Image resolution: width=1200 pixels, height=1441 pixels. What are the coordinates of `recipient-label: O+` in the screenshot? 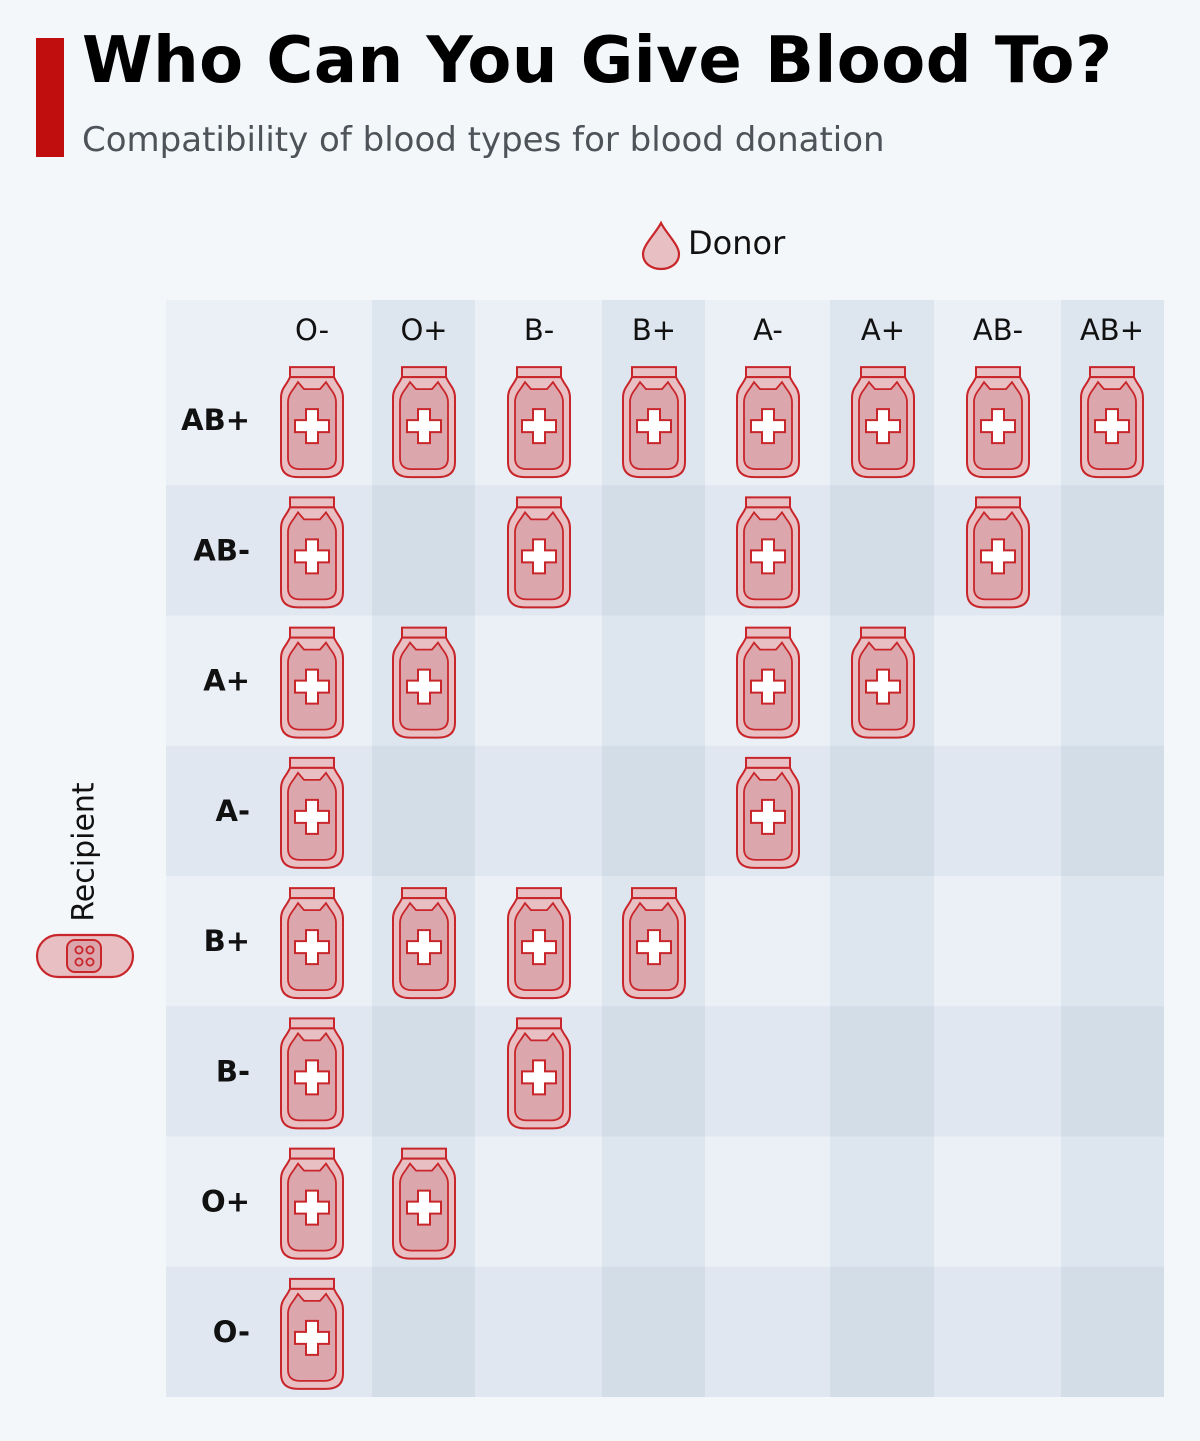 It's located at (225, 1202).